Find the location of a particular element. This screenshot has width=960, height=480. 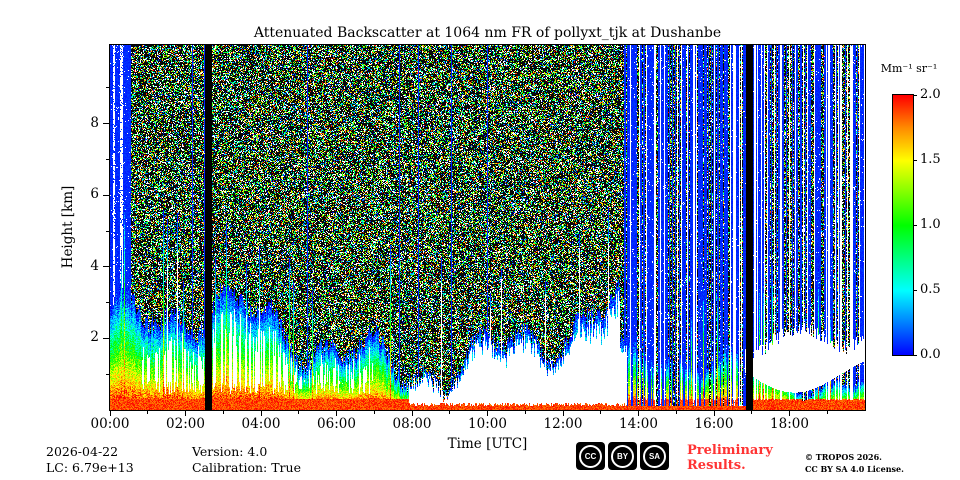

colorbar-tick-label: 0.5 is located at coordinates (930, 289).